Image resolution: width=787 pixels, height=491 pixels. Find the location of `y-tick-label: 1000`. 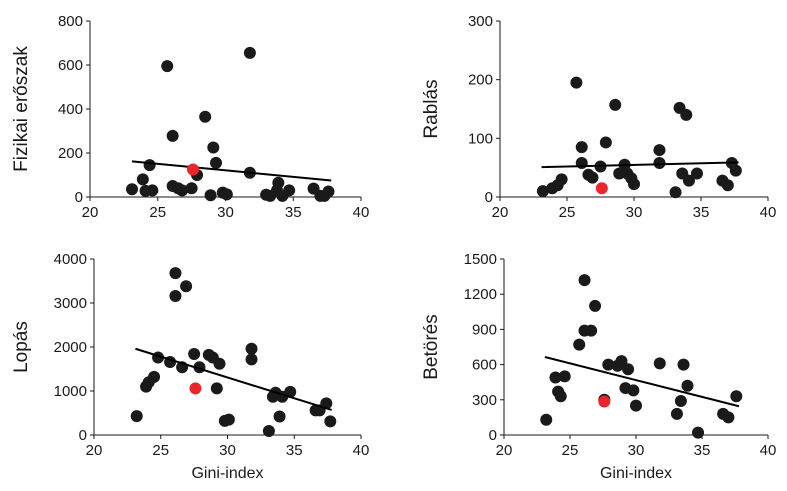

y-tick-label: 1000 is located at coordinates (70, 391).